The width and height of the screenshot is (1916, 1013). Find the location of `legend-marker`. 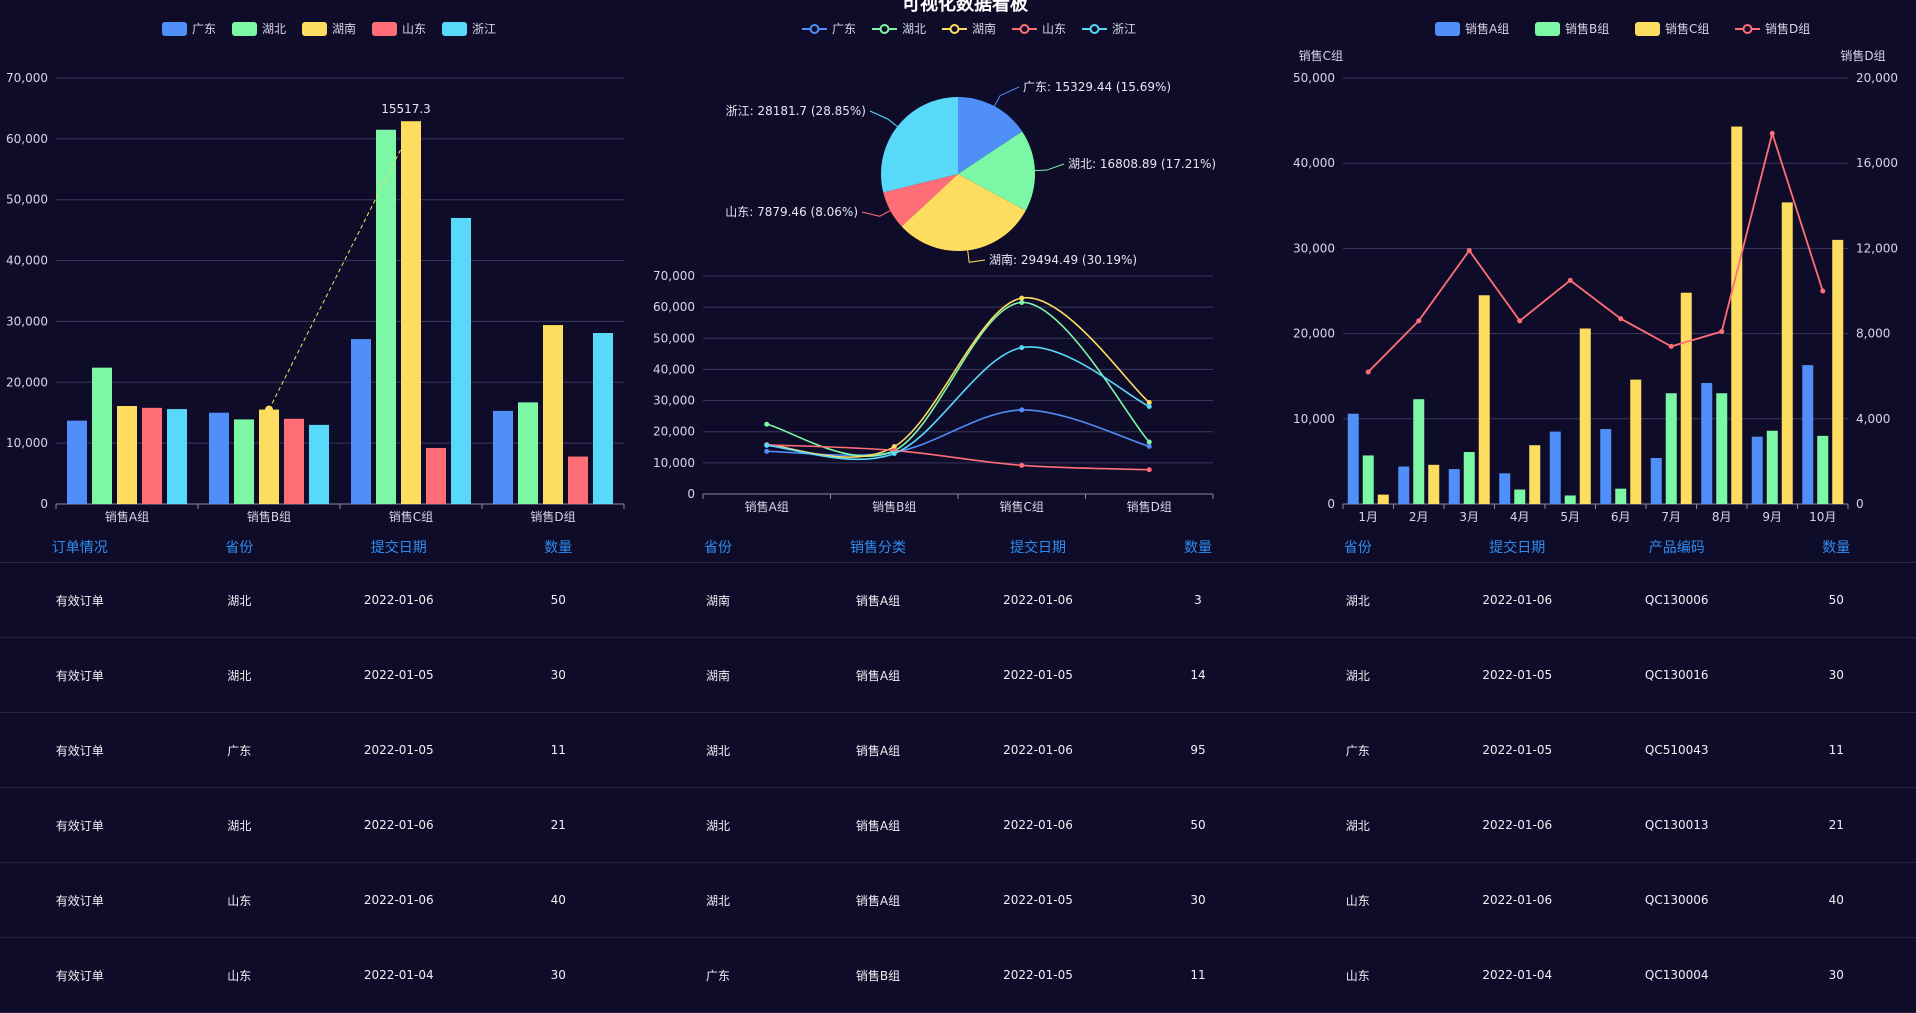

legend-marker is located at coordinates (815, 29).